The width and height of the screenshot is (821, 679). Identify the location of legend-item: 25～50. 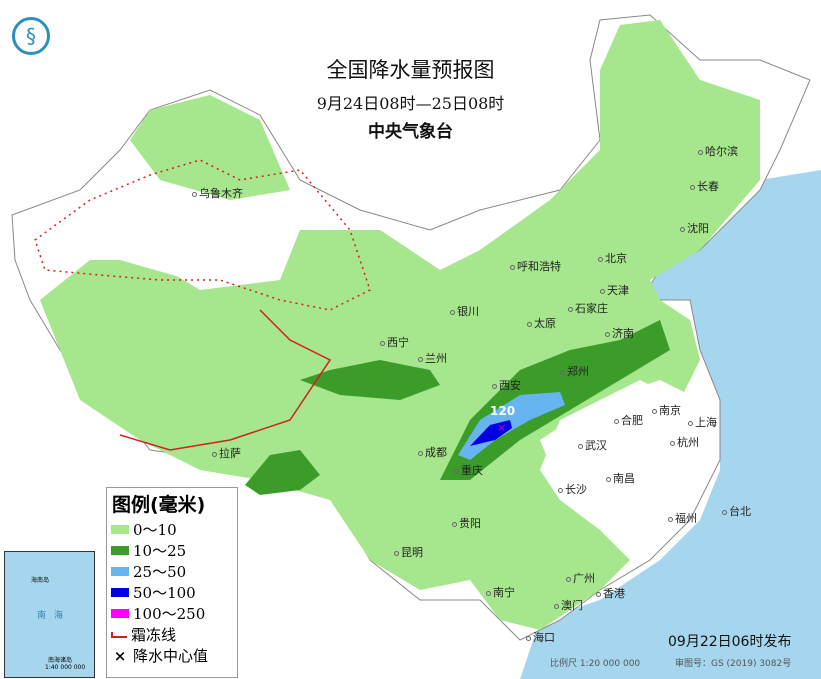
(174, 571).